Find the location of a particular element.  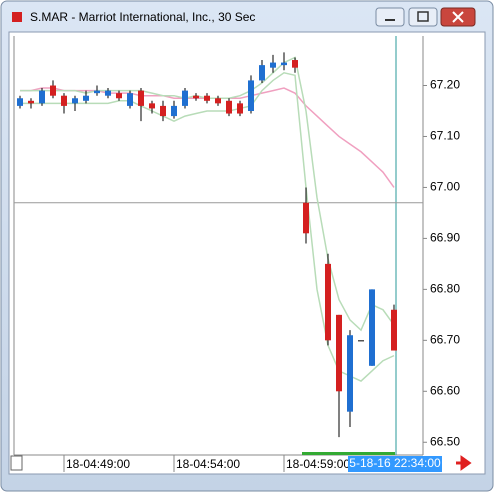

close-icon is located at coordinates (458, 17).